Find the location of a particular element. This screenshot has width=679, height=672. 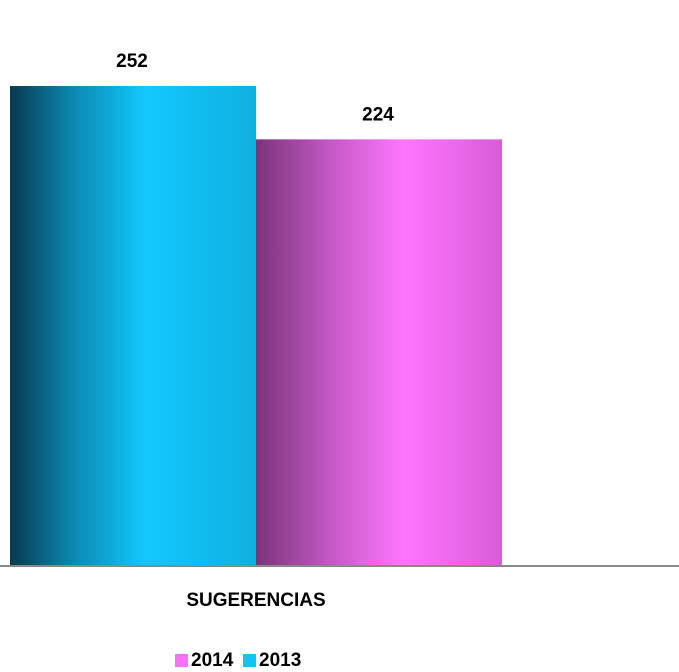

legend-label: 2014 is located at coordinates (212, 660).